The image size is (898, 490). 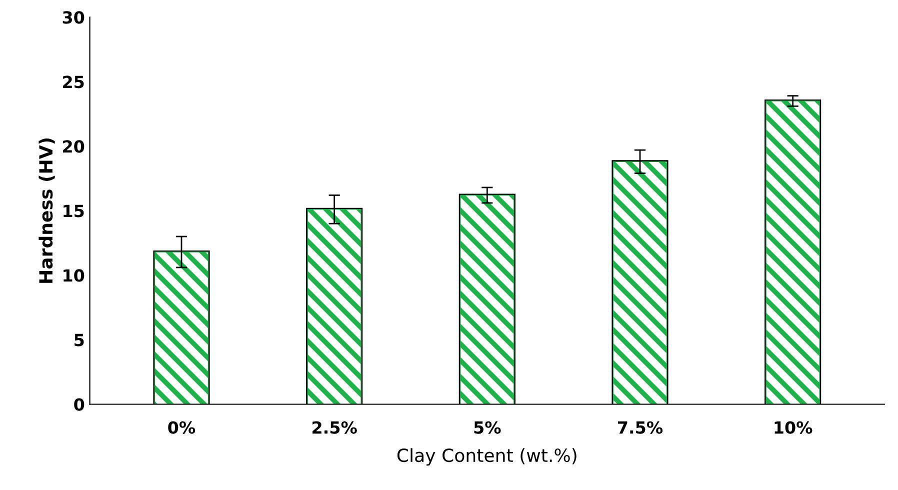 I want to click on y-tick-label: 20, so click(x=73, y=146).